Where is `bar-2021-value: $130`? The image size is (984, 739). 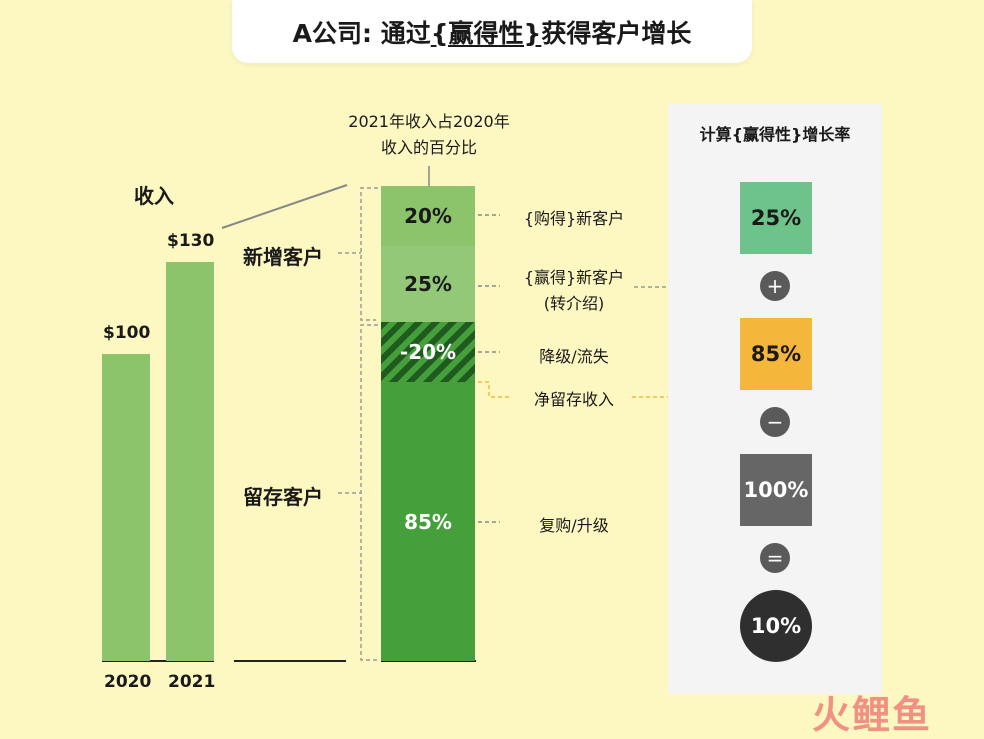 bar-2021-value: $130 is located at coordinates (191, 241).